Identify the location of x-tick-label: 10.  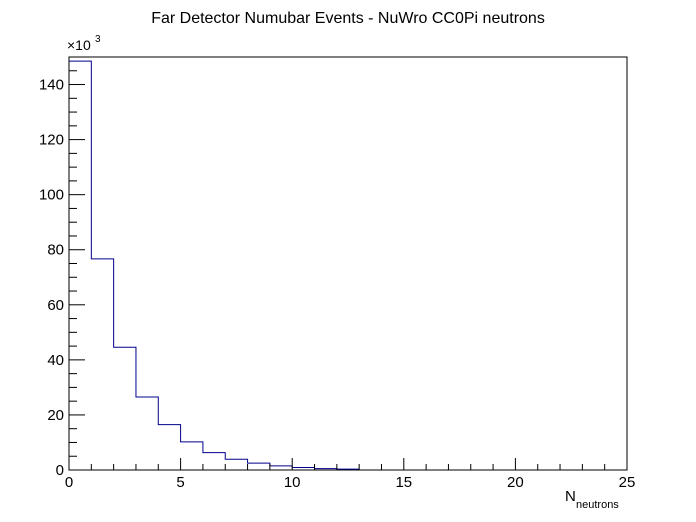
(292, 482).